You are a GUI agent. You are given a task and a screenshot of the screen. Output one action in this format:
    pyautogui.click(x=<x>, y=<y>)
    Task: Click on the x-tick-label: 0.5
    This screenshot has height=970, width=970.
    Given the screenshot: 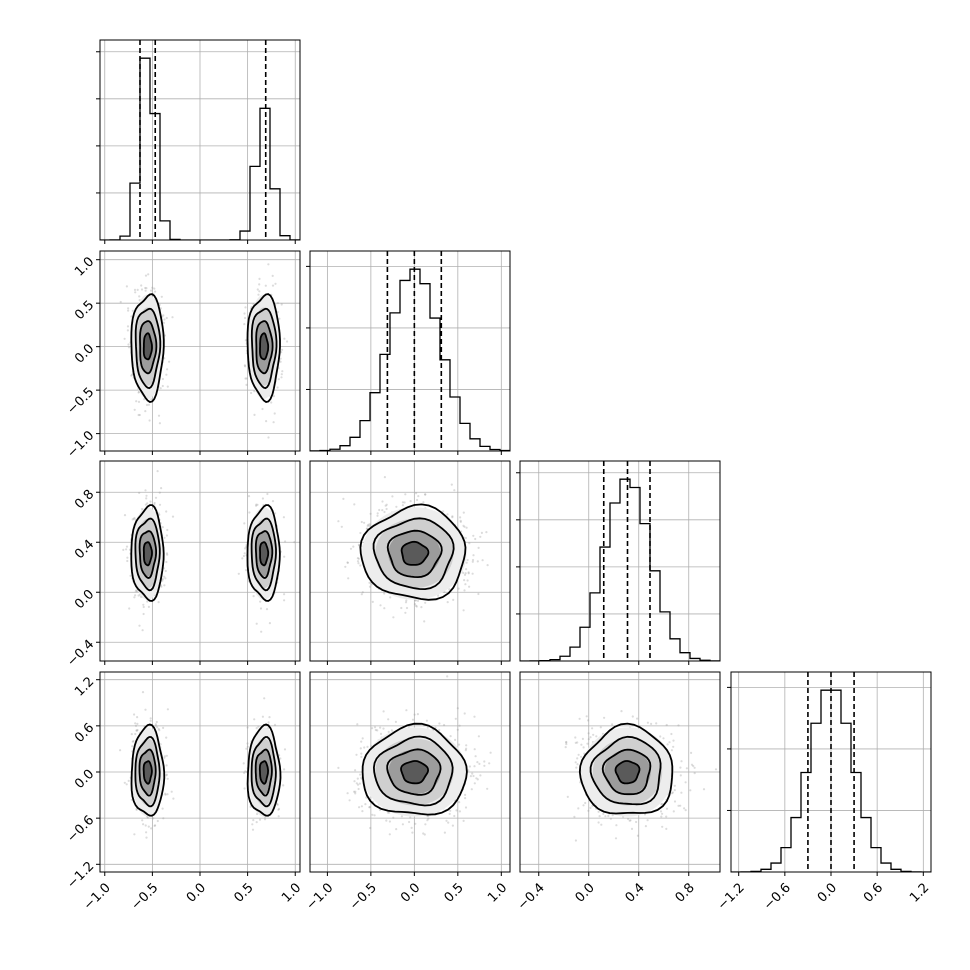 What is the action you would take?
    pyautogui.click(x=454, y=892)
    